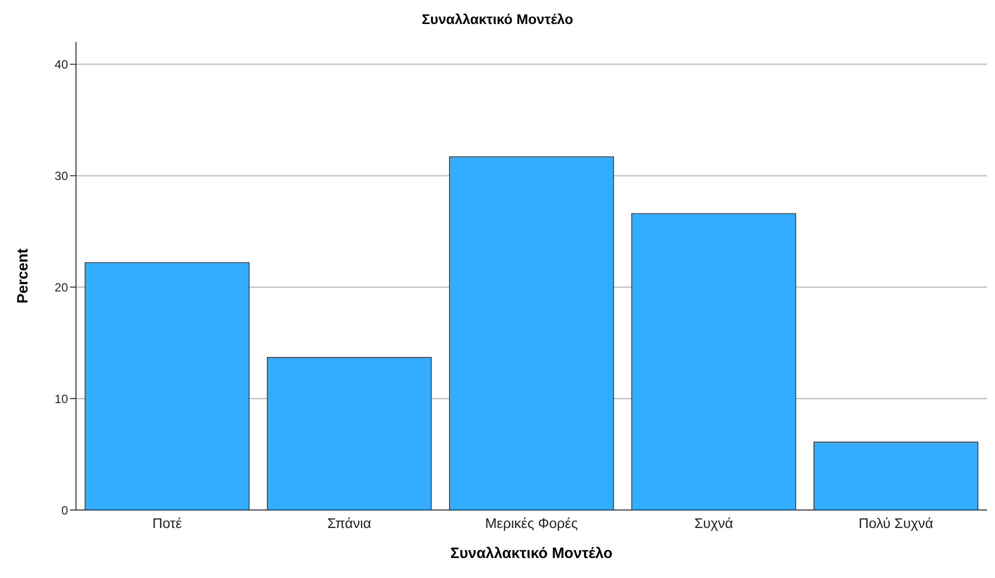 The width and height of the screenshot is (995, 578). Describe the element at coordinates (61, 287) in the screenshot. I see `y-tick-label: 20` at that location.